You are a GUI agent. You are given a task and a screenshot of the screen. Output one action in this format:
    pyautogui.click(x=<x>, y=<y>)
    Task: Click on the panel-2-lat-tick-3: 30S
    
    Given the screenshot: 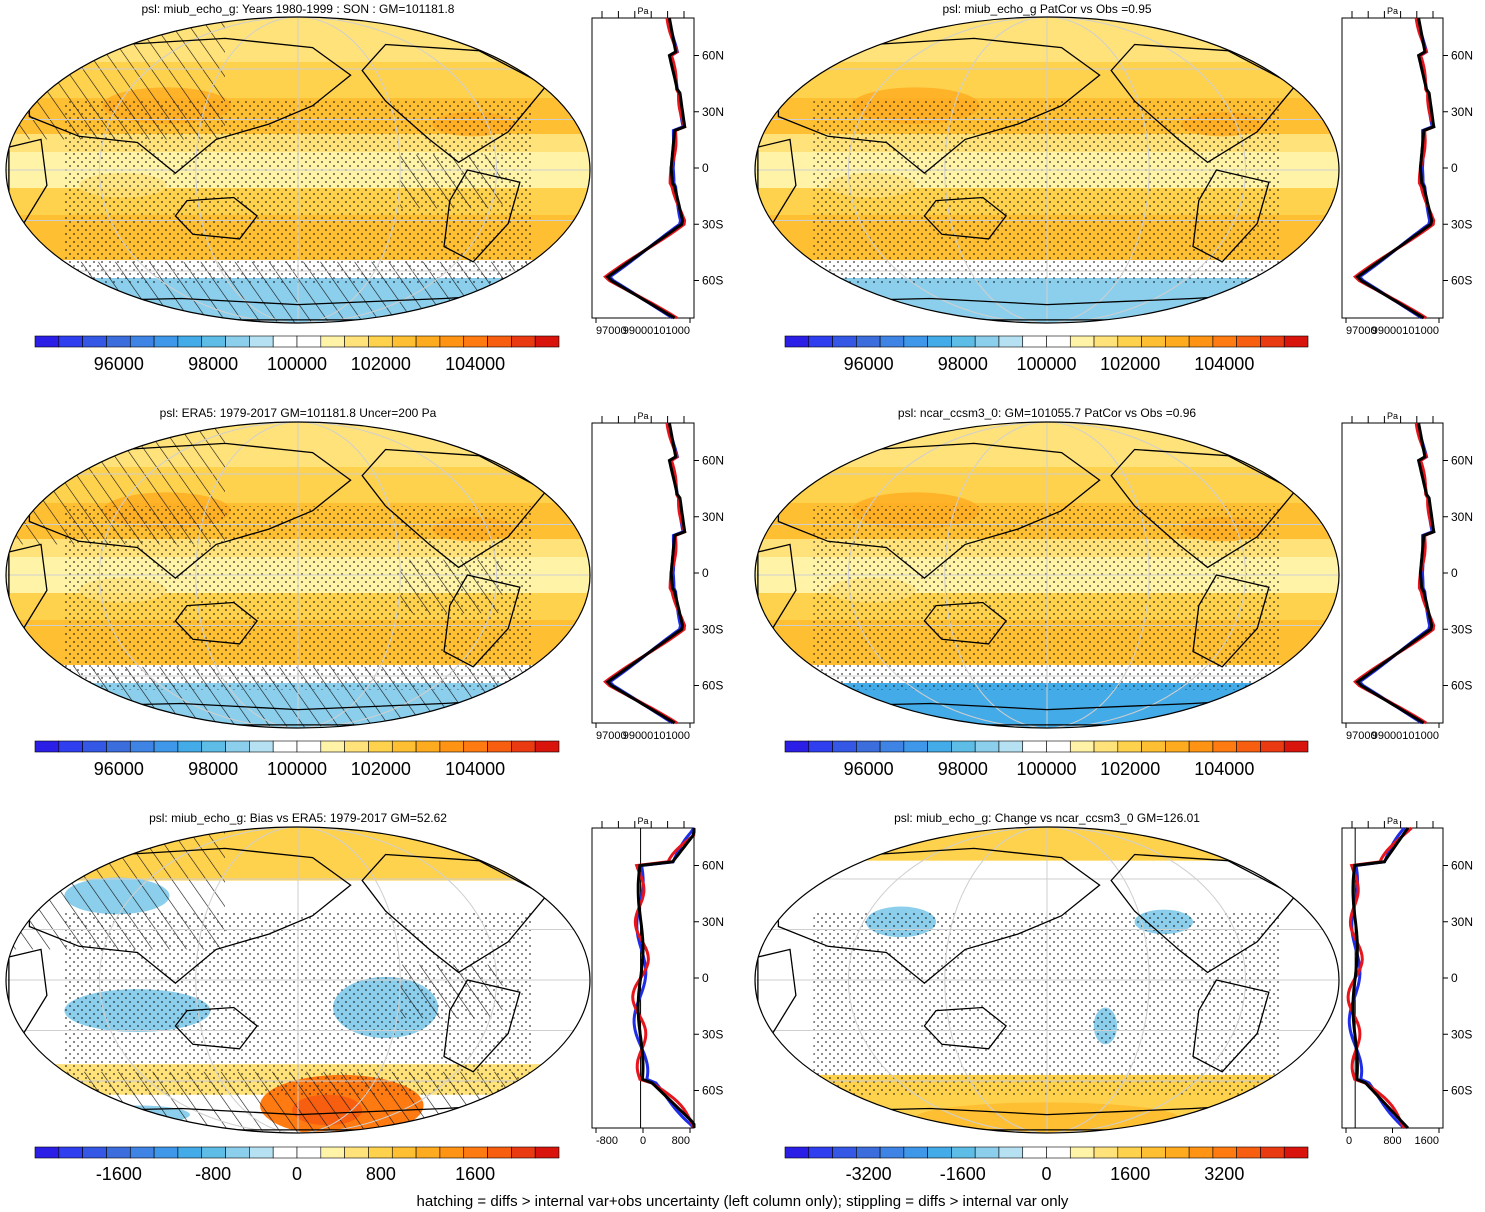 What is the action you would take?
    pyautogui.click(x=1461, y=224)
    